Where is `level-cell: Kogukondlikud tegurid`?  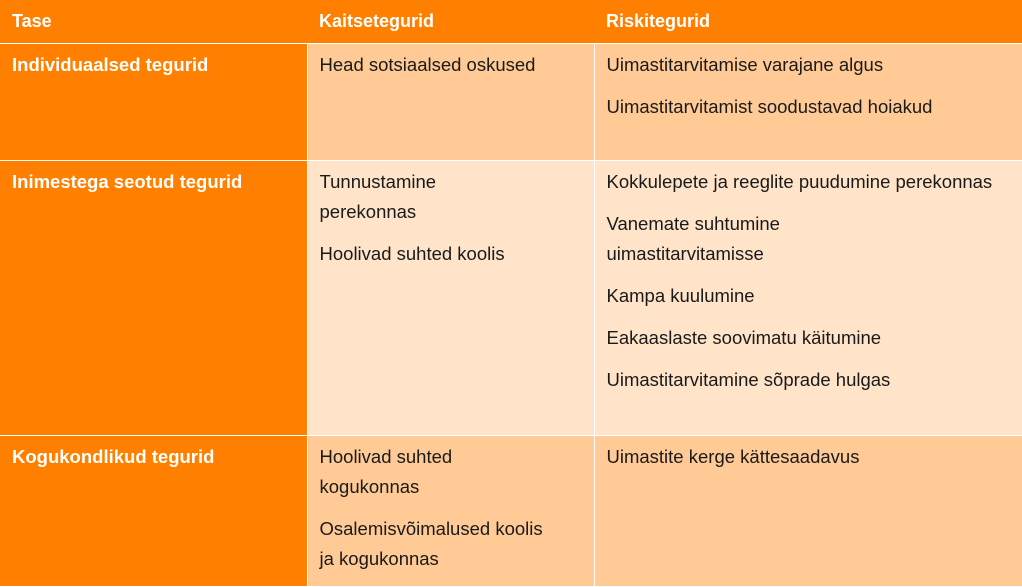 level-cell: Kogukondlikud tegurid is located at coordinates (154, 511).